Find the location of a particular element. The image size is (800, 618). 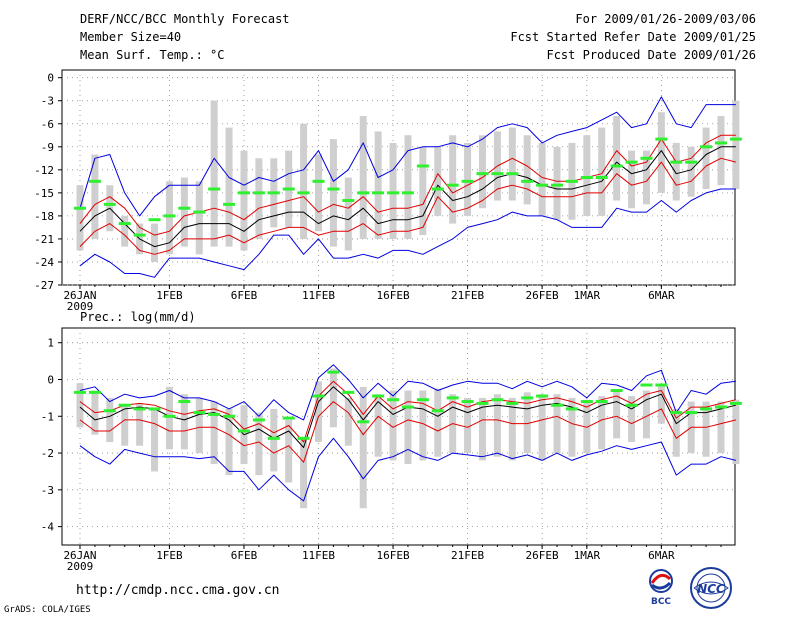

ncc-logo-icon: NCC is located at coordinates (711, 588).